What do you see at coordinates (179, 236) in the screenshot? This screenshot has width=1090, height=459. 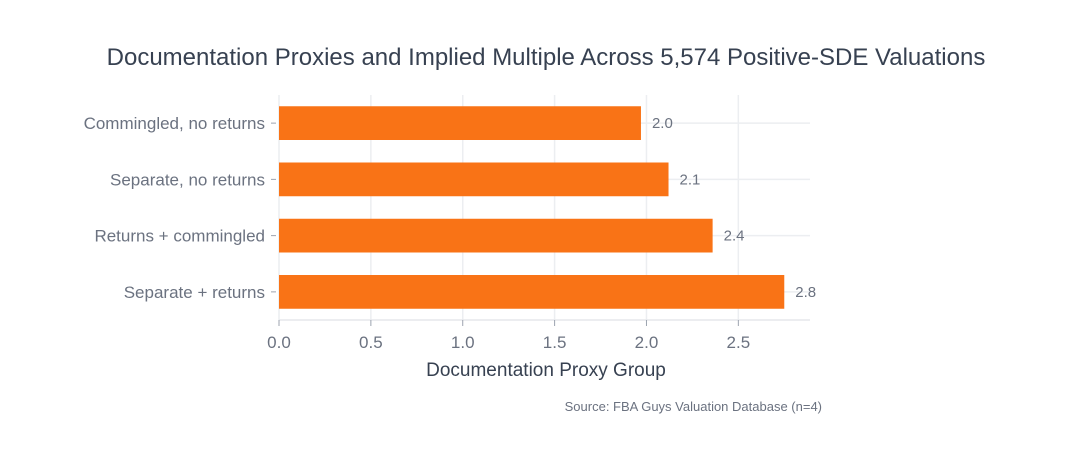 I see `y-tick-label: Returns + commingled` at bounding box center [179, 236].